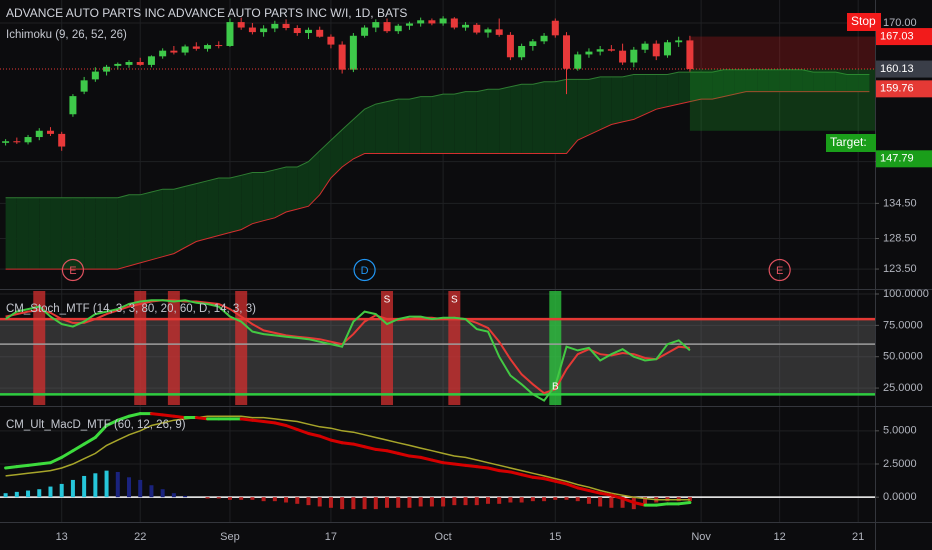 The width and height of the screenshot is (932, 550). Describe the element at coordinates (906, 294) in the screenshot. I see `y-tick-label: 100.0000` at that location.